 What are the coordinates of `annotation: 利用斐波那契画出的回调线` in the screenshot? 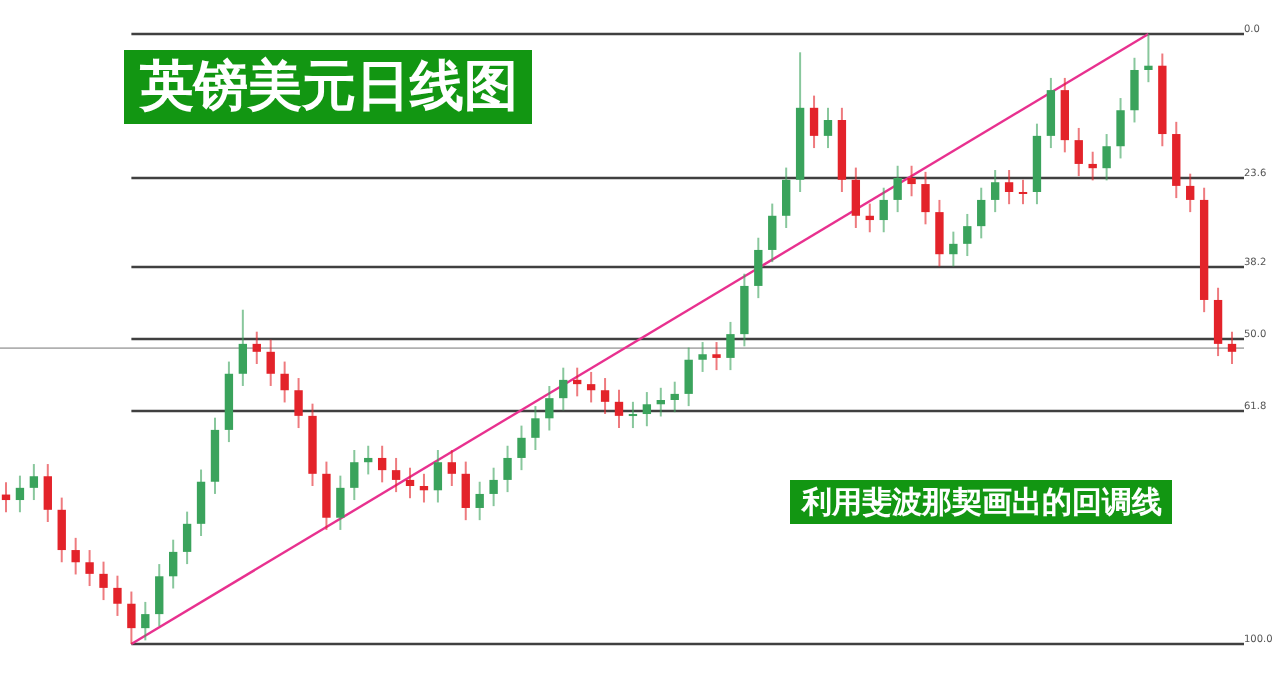 It's located at (981, 502).